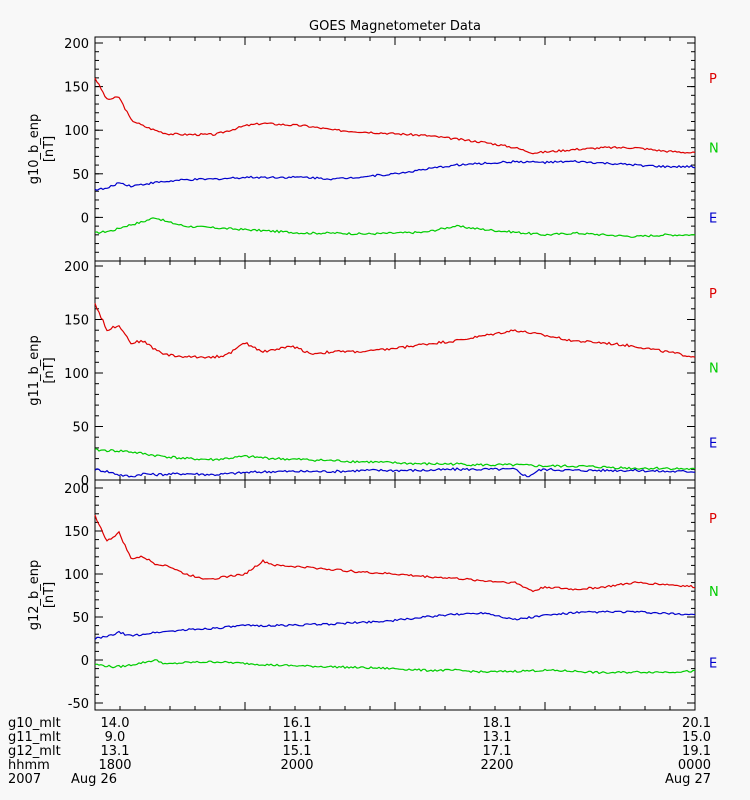 This screenshot has width=750, height=800. I want to click on x-row-value: Aug 26, so click(94, 779).